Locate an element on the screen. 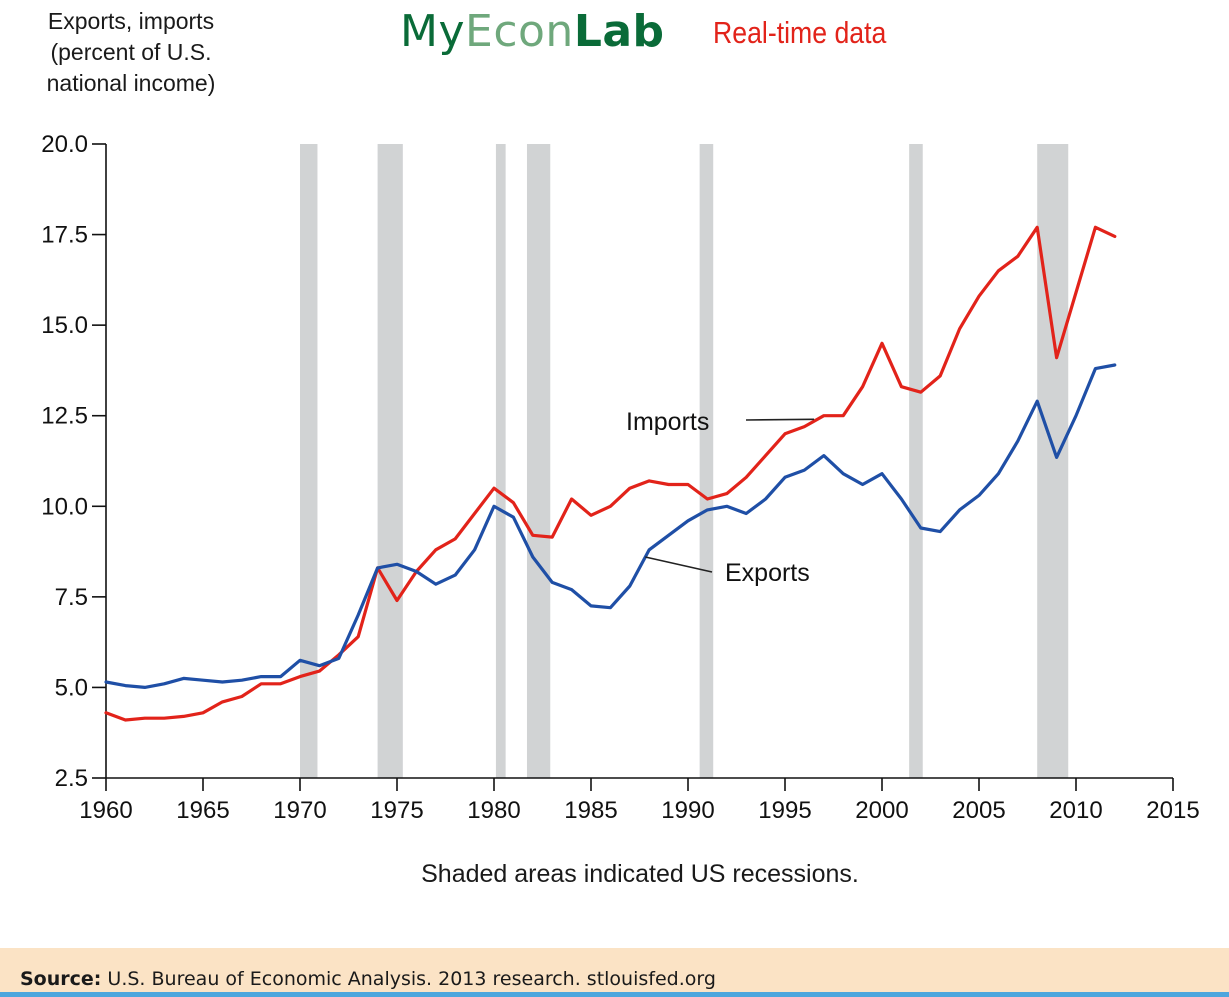 The height and width of the screenshot is (997, 1229). imports-label: Imports is located at coordinates (667, 422).